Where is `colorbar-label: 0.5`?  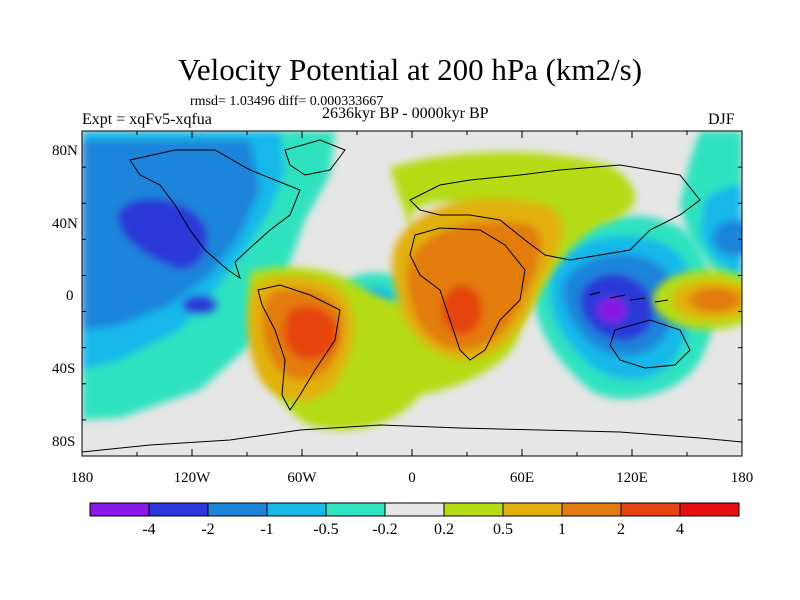
colorbar-label: 0.5 is located at coordinates (503, 529).